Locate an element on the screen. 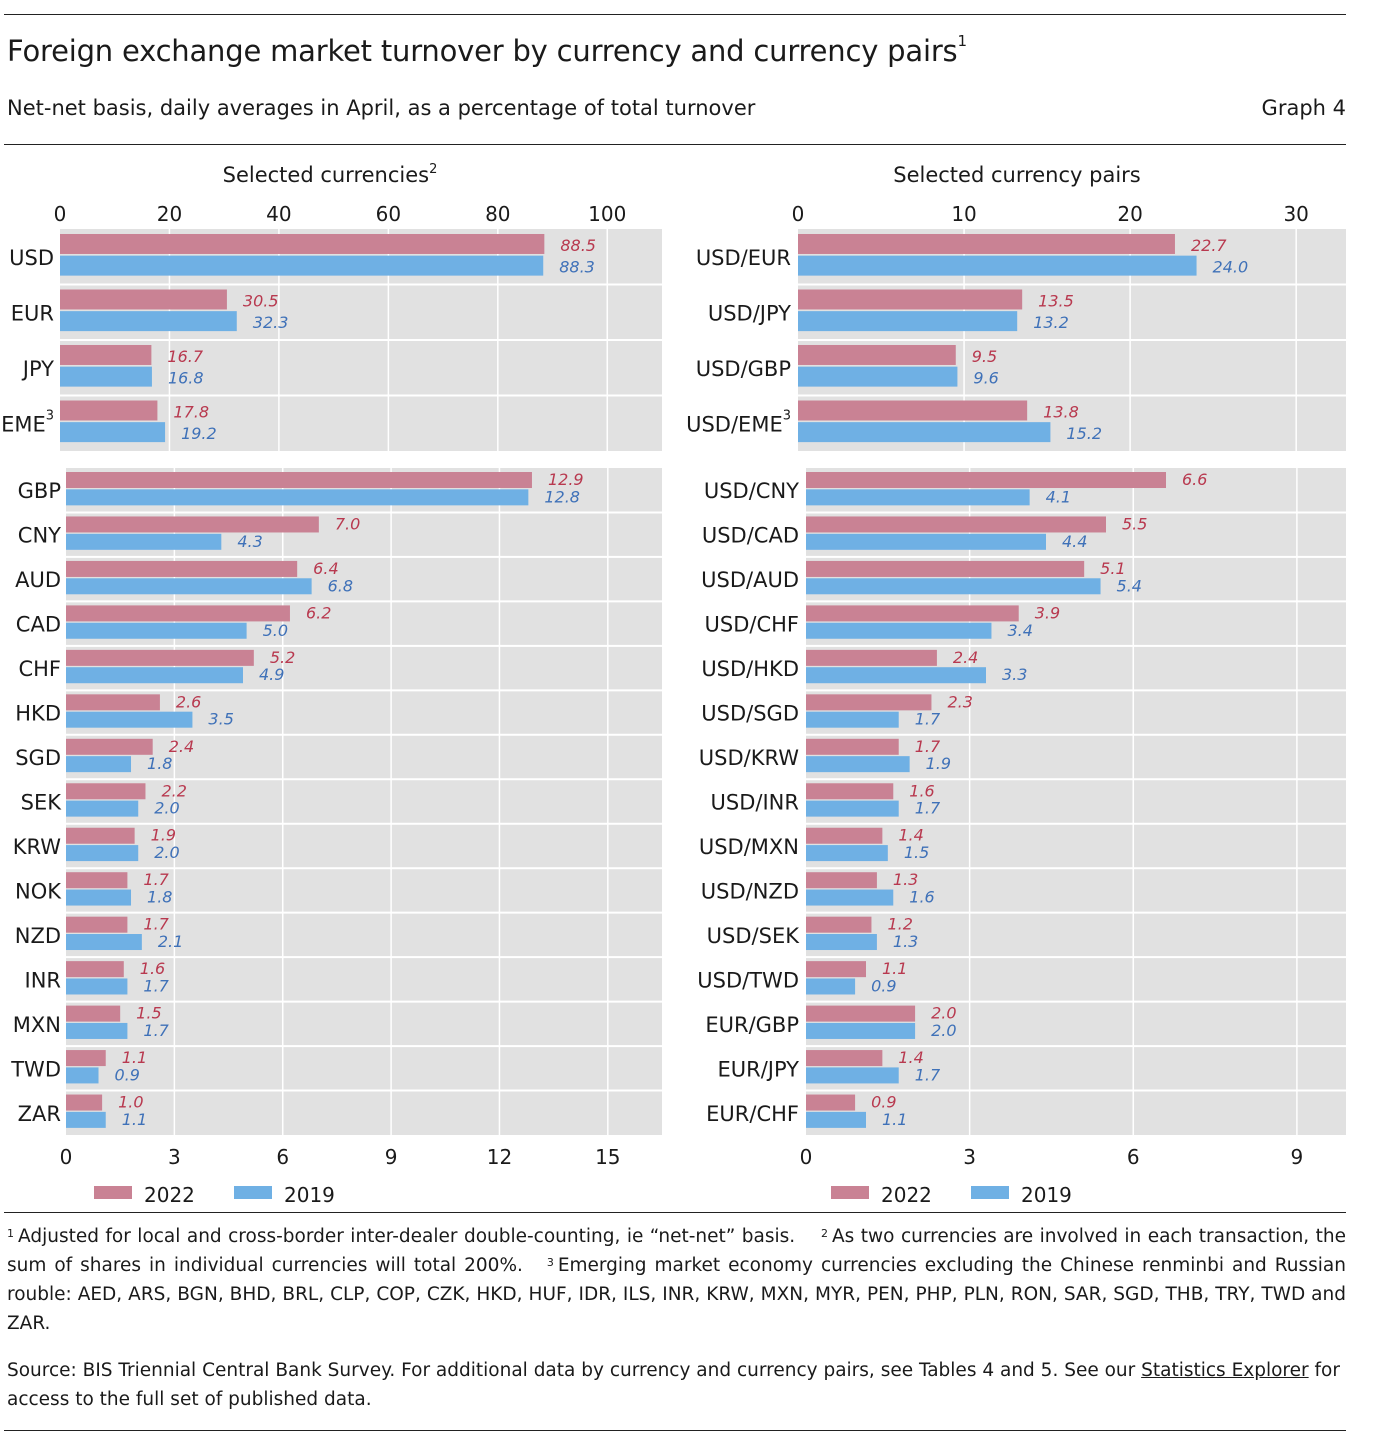  tick-label: 40 is located at coordinates (278, 214).